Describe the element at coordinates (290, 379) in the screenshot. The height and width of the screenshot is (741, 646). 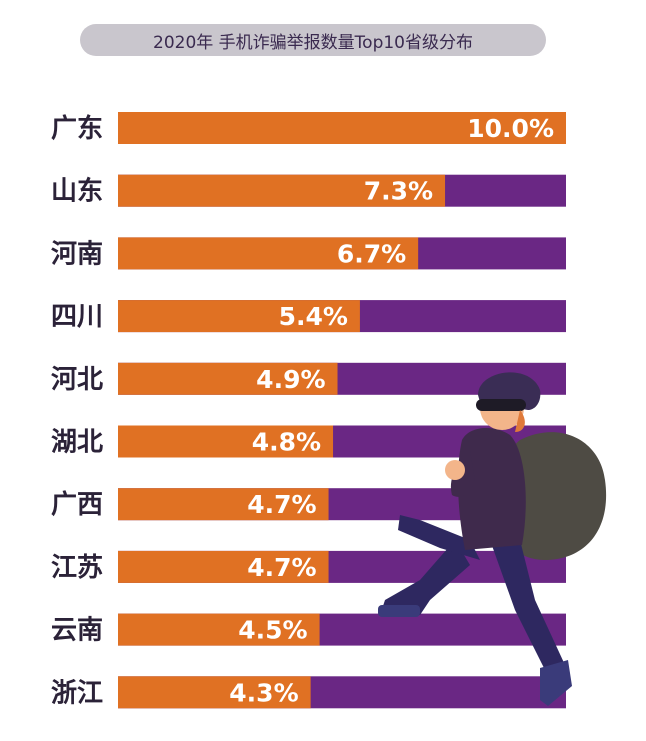
I see `value-label-4: 4.9%` at that location.